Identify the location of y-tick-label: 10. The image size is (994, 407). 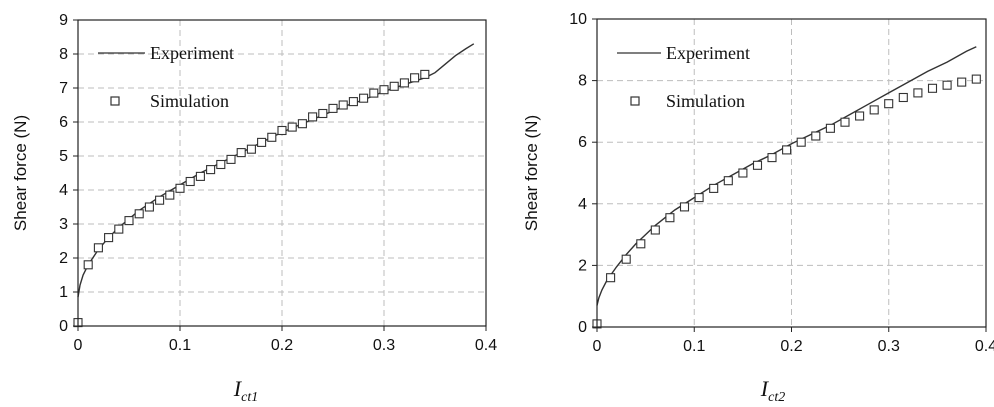
(578, 19).